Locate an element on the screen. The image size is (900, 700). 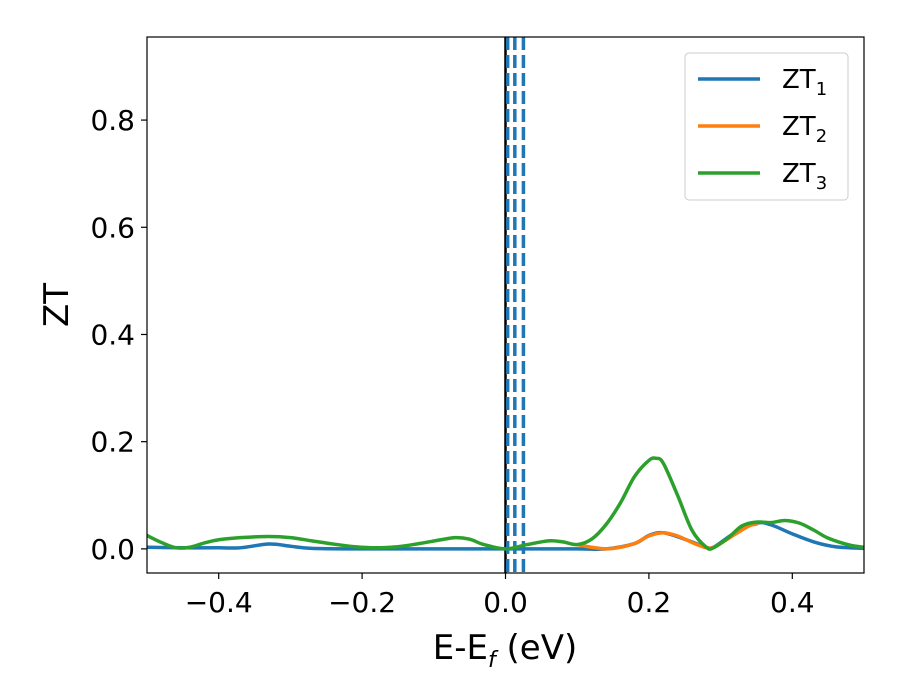
y-tick-label: 0.0 is located at coordinates (112, 549).